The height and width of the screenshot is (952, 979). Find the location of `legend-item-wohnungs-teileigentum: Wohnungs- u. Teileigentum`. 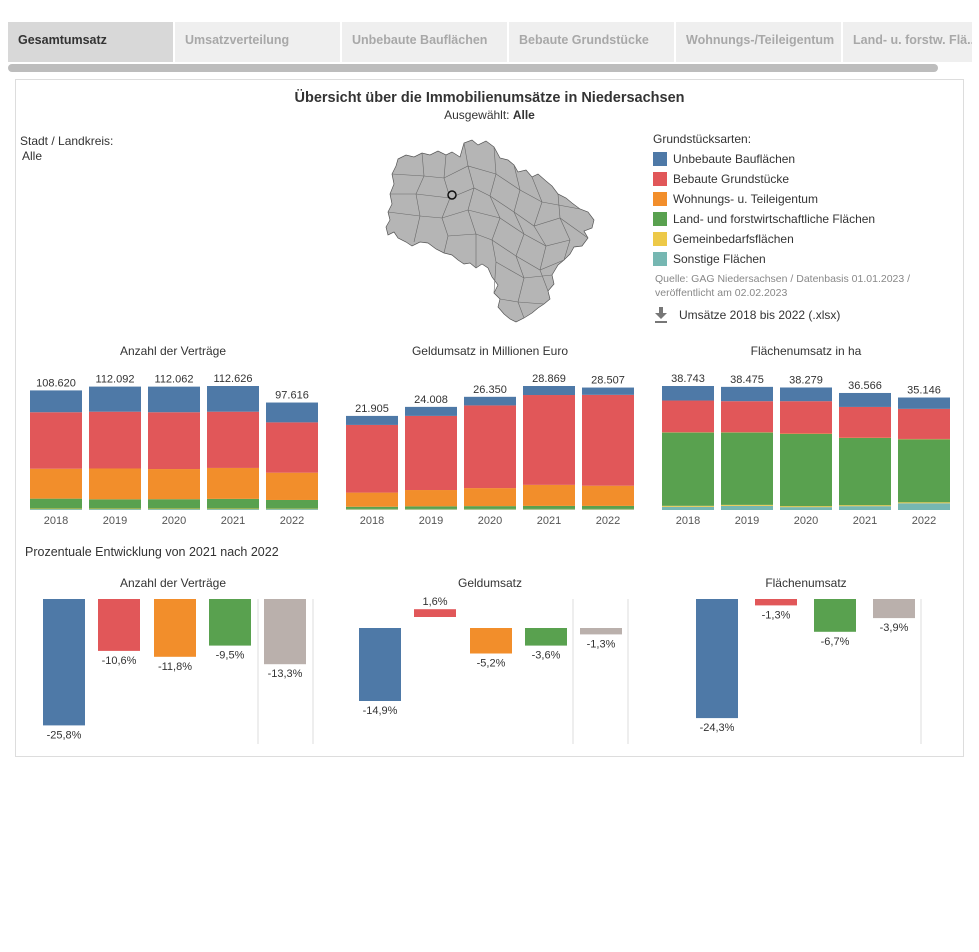

legend-item-wohnungs-teileigentum: Wohnungs- u. Teileigentum is located at coordinates (803, 199).